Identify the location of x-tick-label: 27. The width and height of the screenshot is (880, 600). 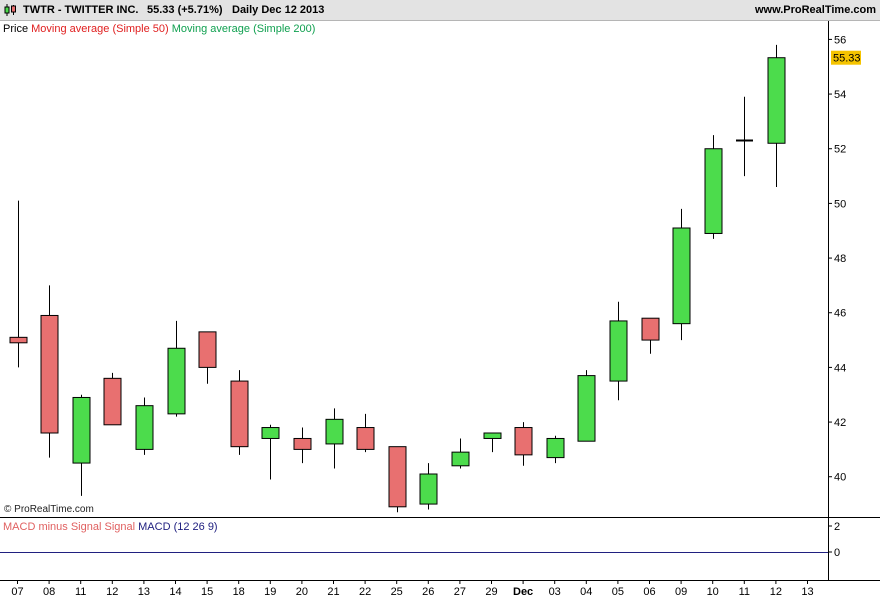
(460, 592).